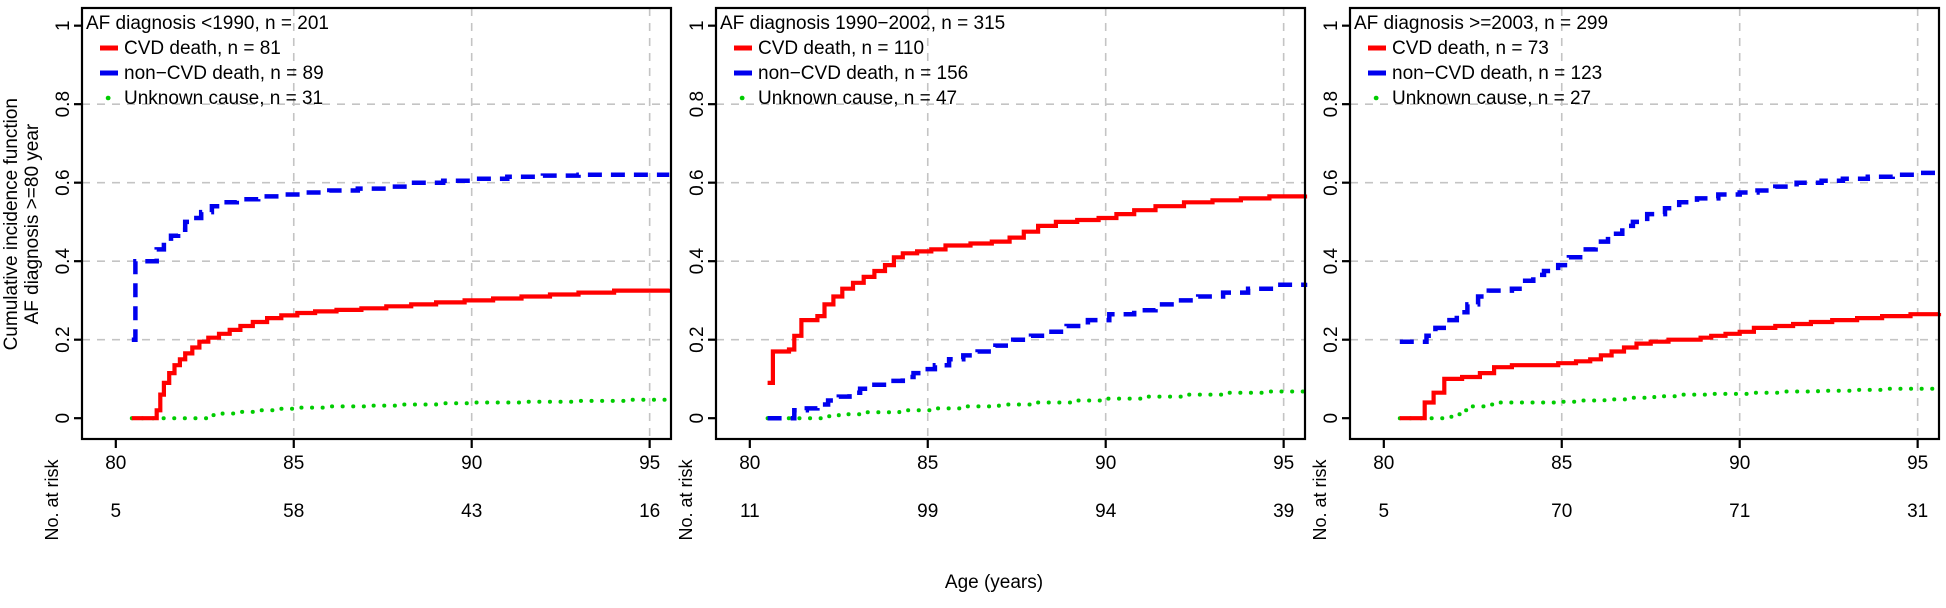 This screenshot has height=608, width=1946. Describe the element at coordinates (649, 511) in the screenshot. I see `at-risk-value: 16` at that location.